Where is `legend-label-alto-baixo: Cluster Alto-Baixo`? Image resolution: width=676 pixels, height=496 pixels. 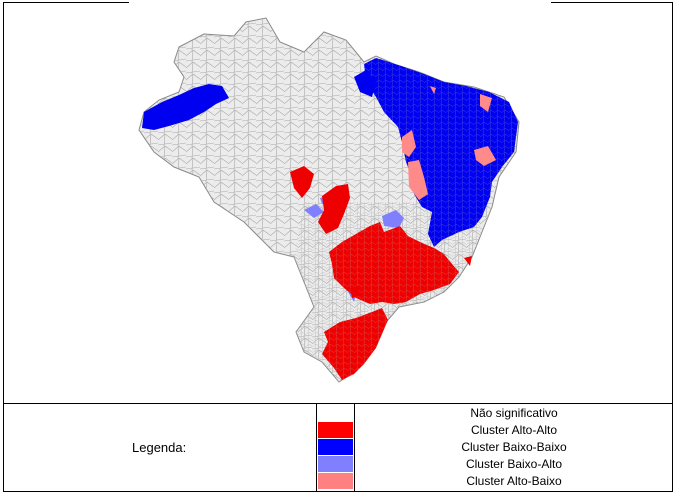 legend-label-alto-baixo: Cluster Alto-Baixo is located at coordinates (514, 481).